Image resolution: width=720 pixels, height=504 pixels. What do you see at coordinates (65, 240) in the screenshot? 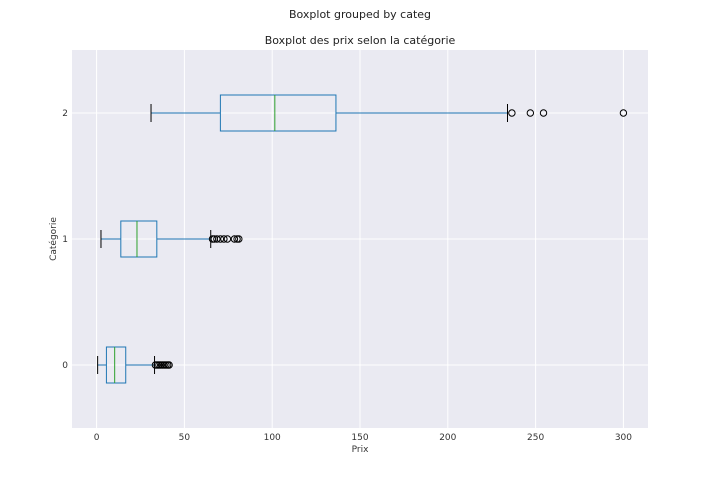
I see `y-tick-label: 1` at bounding box center [65, 240].